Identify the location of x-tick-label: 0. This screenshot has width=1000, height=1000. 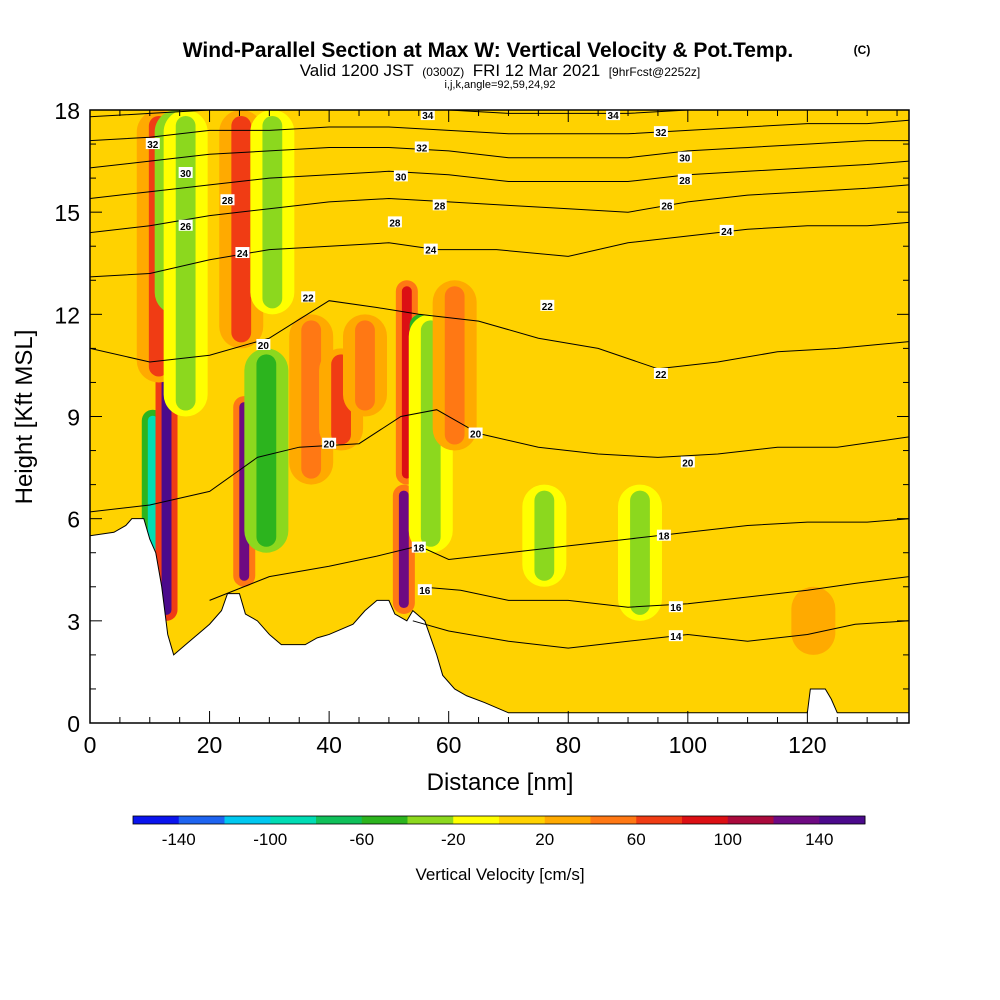
(90, 745).